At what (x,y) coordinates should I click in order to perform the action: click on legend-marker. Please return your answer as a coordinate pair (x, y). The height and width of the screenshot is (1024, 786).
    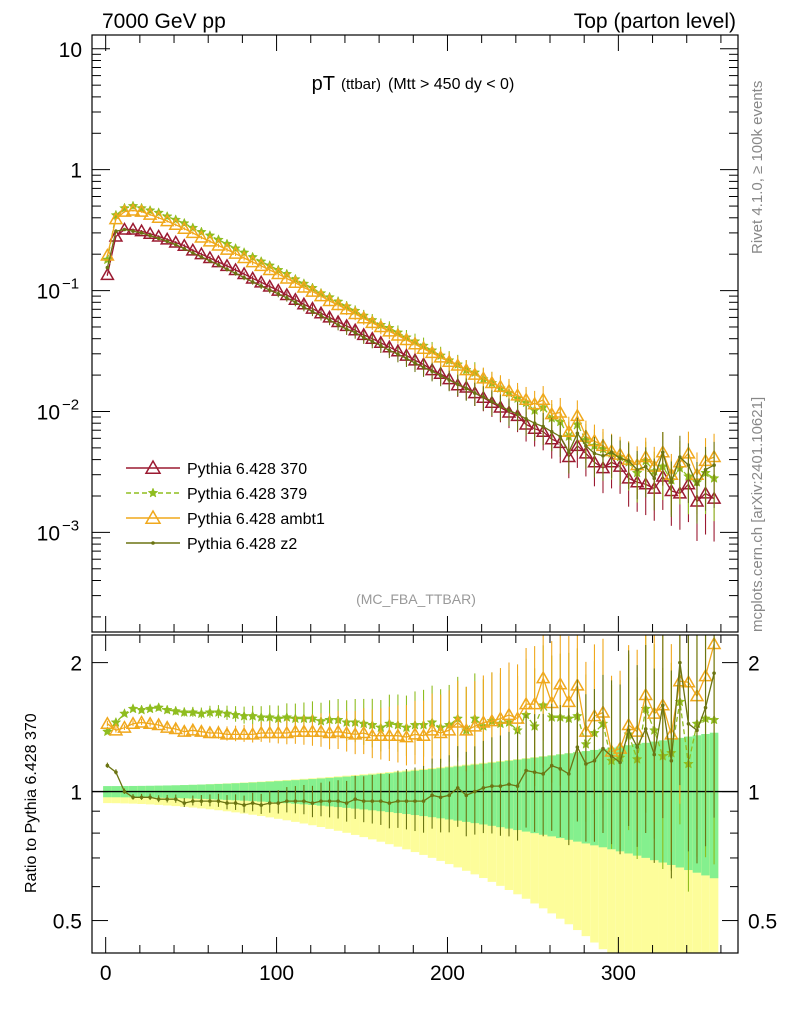
    Looking at the image, I should click on (153, 543).